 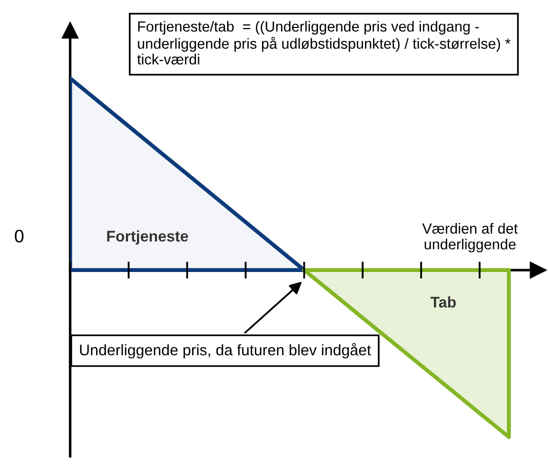 What do you see at coordinates (19, 236) in the screenshot?
I see `text: 0` at bounding box center [19, 236].